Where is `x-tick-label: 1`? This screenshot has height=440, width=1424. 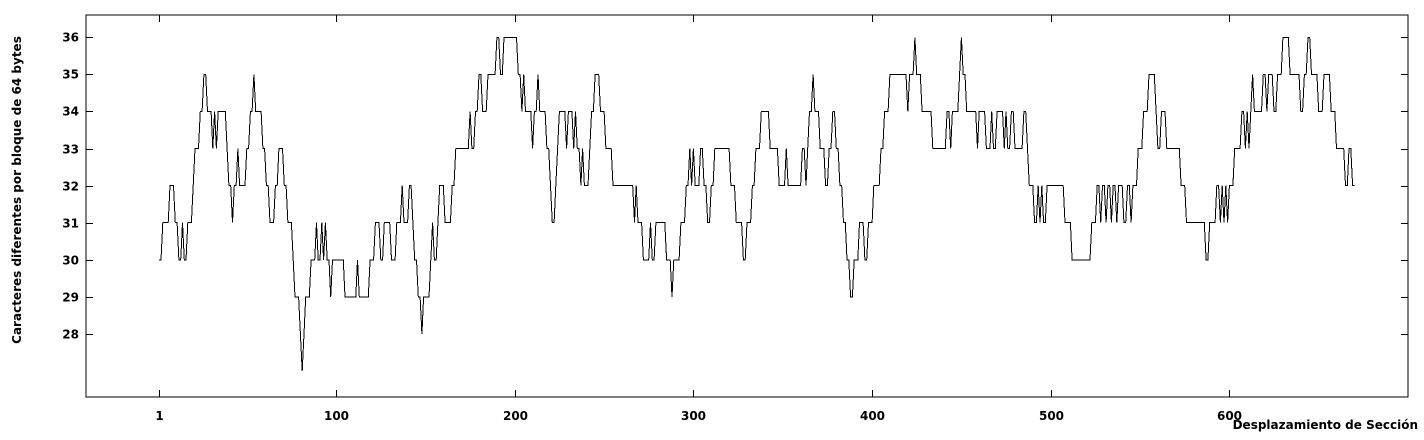 x-tick-label: 1 is located at coordinates (159, 416).